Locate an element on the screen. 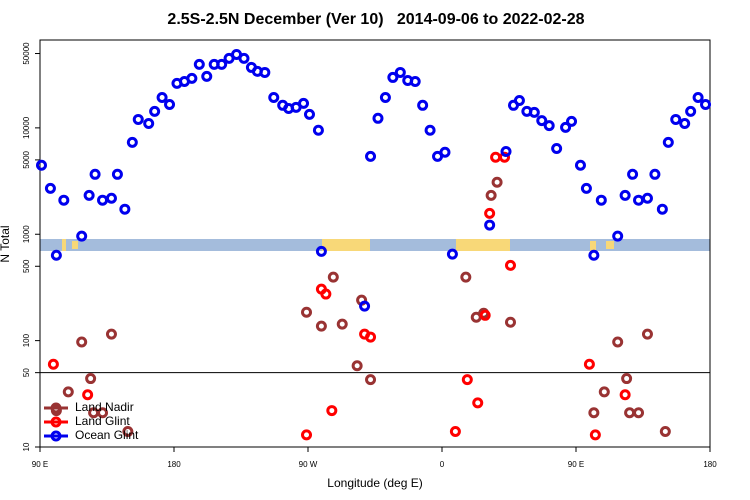  y-tick-label: 100 is located at coordinates (26, 340).